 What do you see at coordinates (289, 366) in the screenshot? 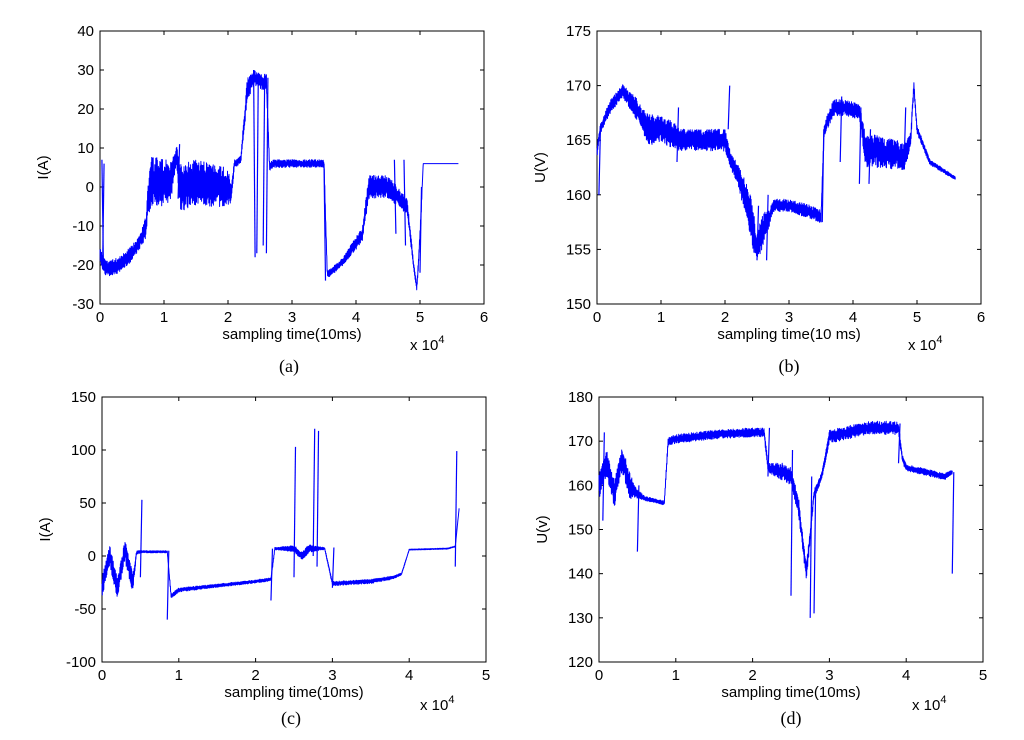
I see `subfigure-caption: (a)` at bounding box center [289, 366].